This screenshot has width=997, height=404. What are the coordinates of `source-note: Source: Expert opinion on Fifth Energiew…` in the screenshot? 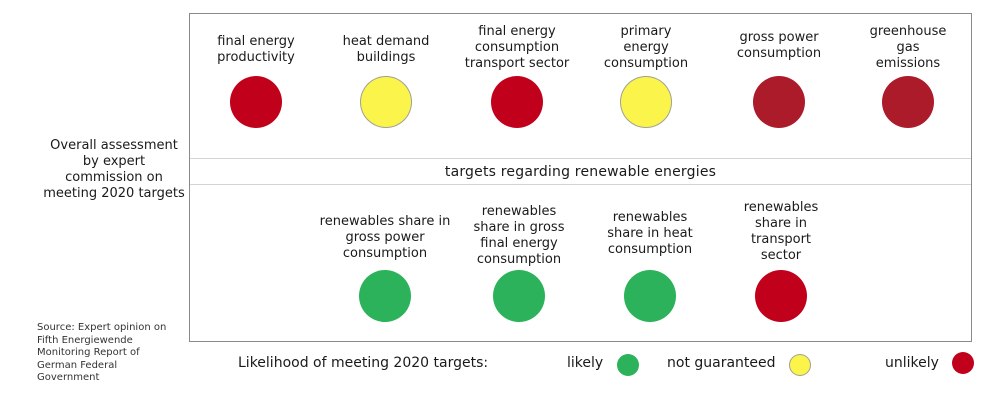 It's located at (112, 353).